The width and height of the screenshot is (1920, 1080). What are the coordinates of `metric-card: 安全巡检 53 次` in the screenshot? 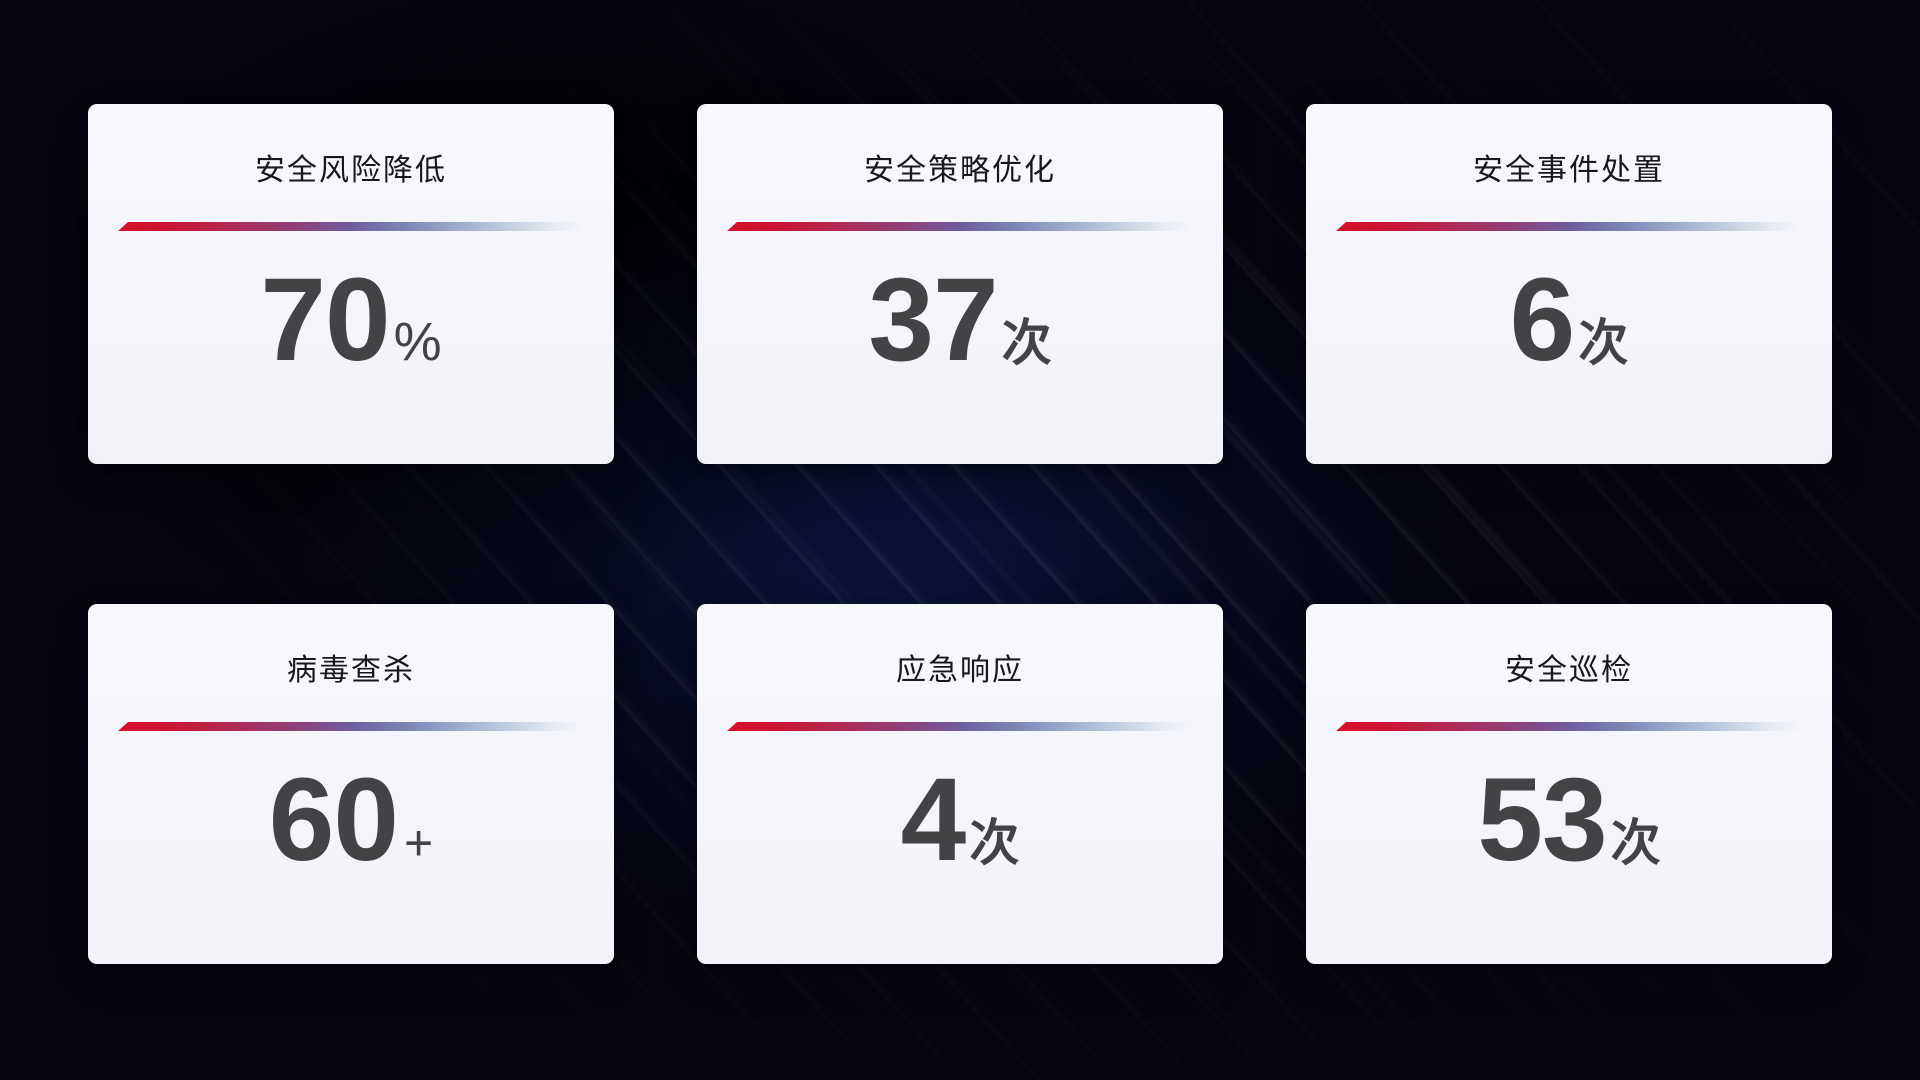 It's located at (1569, 784).